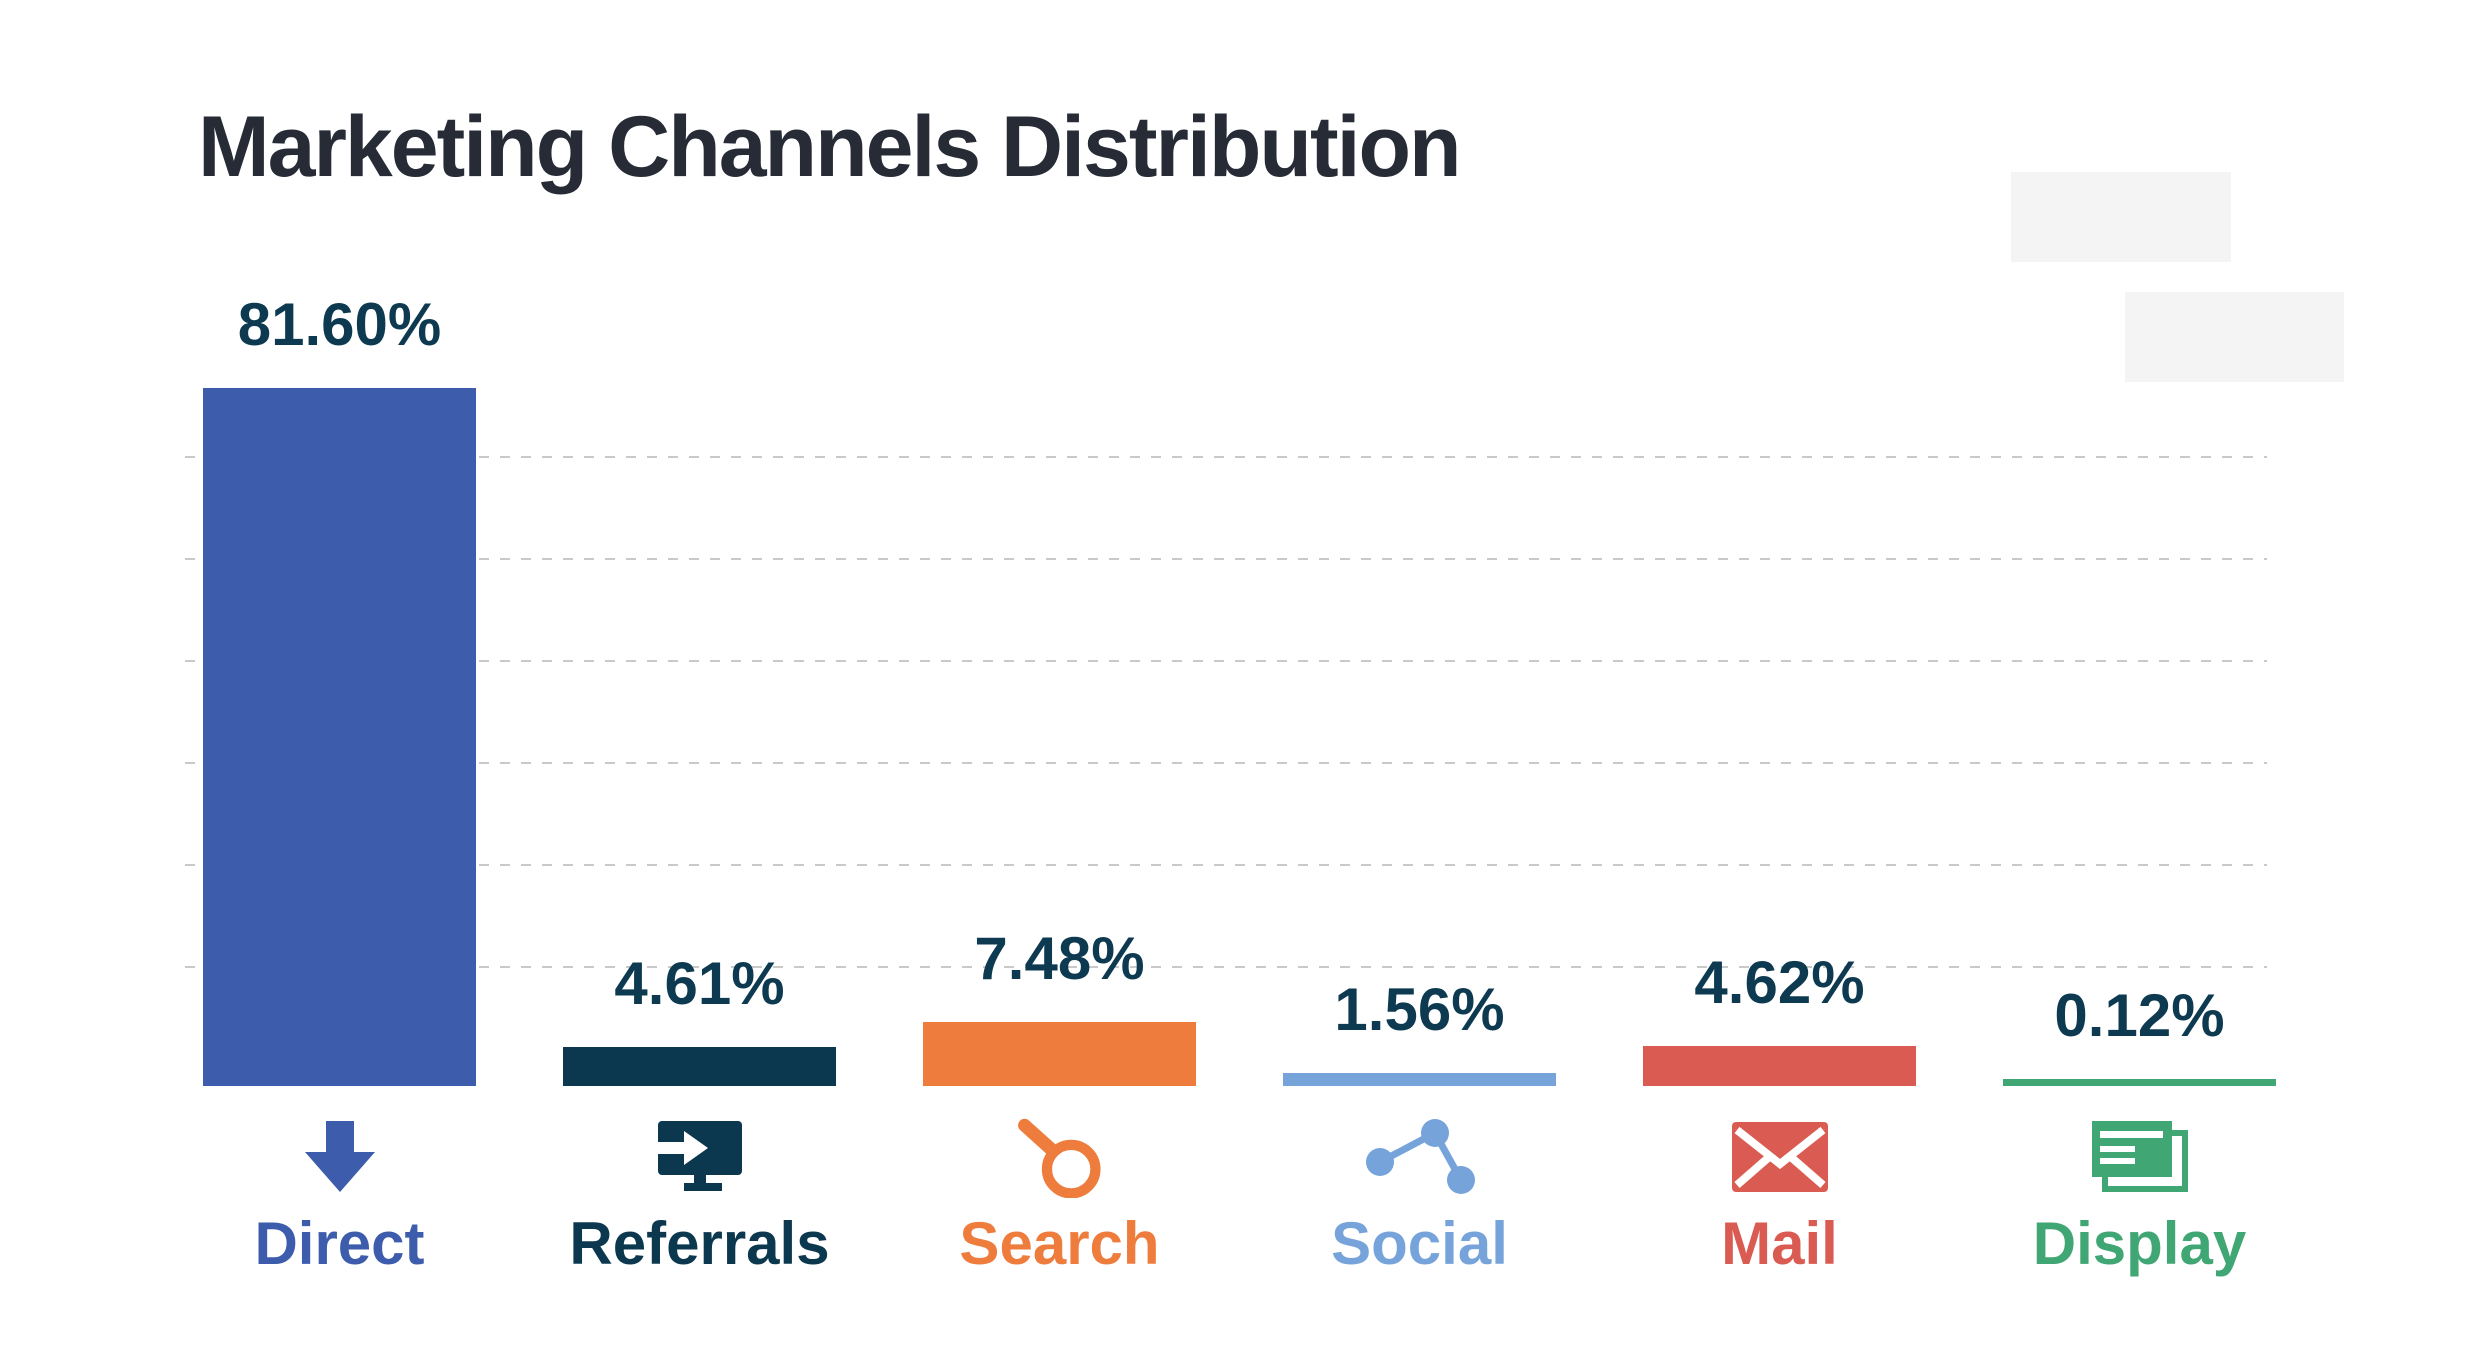 Image resolution: width=2480 pixels, height=1370 pixels. What do you see at coordinates (1779, 982) in the screenshot?
I see `value-label-mail: 4.62%` at bounding box center [1779, 982].